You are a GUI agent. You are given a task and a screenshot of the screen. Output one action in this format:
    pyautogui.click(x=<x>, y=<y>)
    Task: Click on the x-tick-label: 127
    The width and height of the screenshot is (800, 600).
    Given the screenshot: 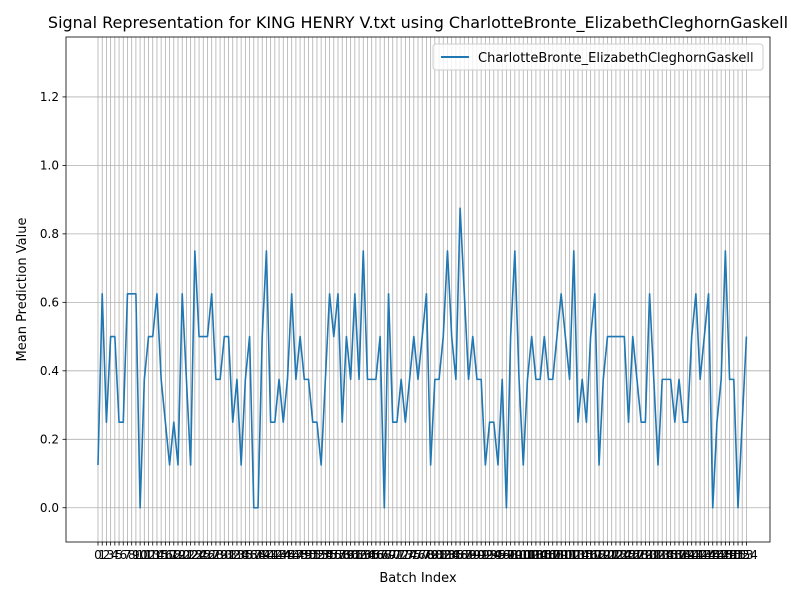 What is the action you would take?
    pyautogui.click(x=632, y=555)
    